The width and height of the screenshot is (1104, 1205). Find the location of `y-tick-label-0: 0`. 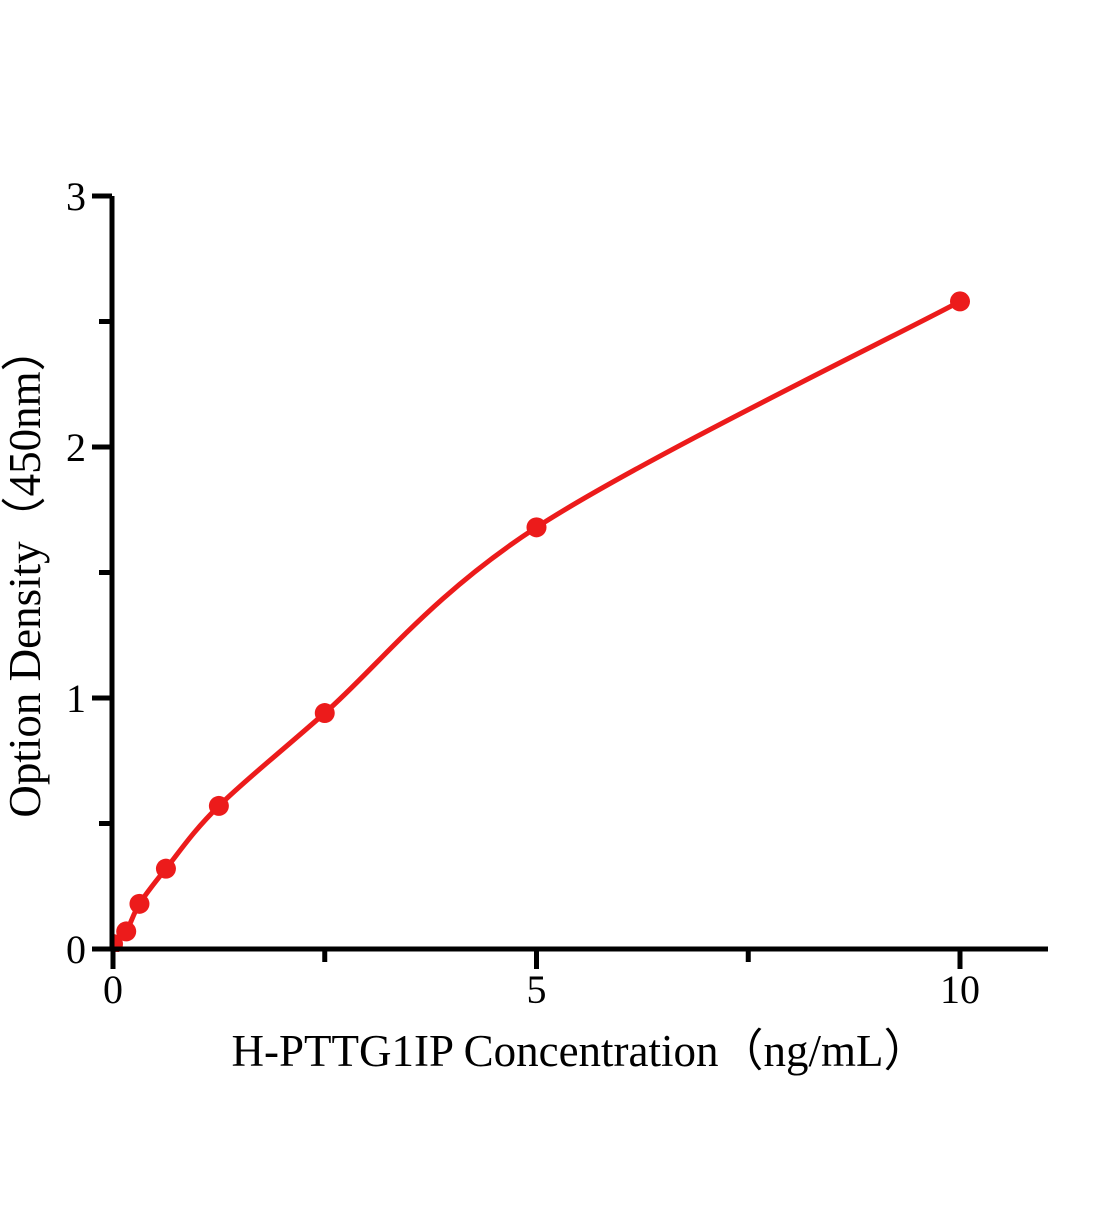

y-tick-label-0: 0 is located at coordinates (76, 949).